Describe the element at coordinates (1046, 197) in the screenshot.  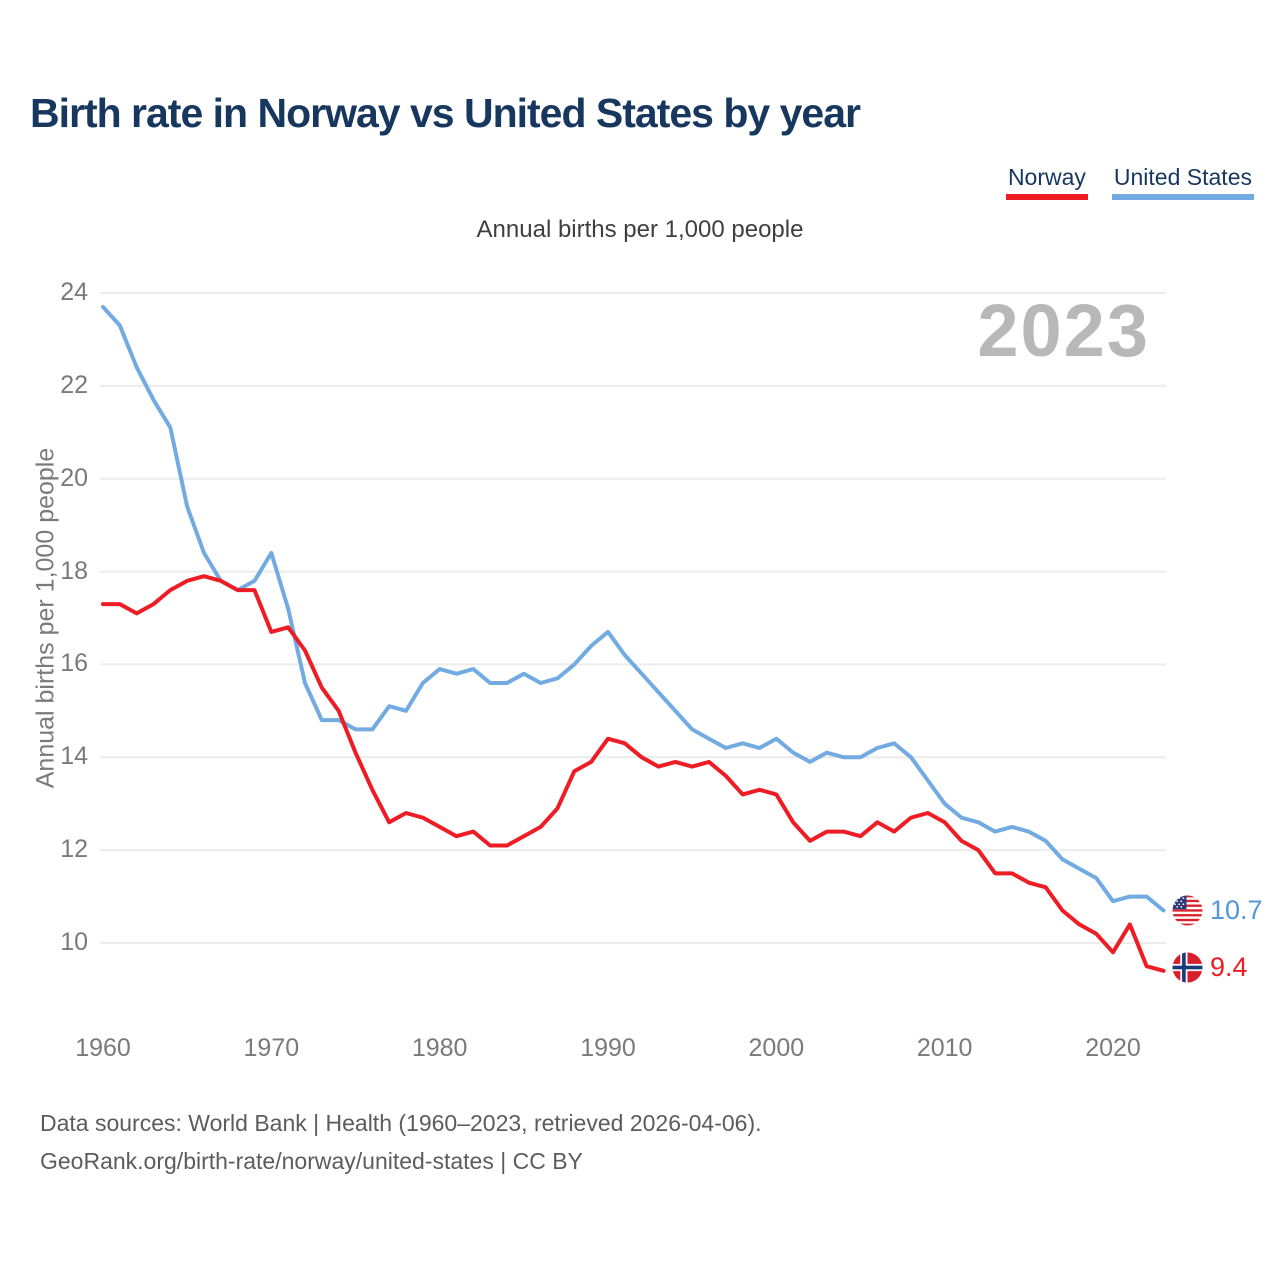
I see `legend-swatch-norway` at that location.